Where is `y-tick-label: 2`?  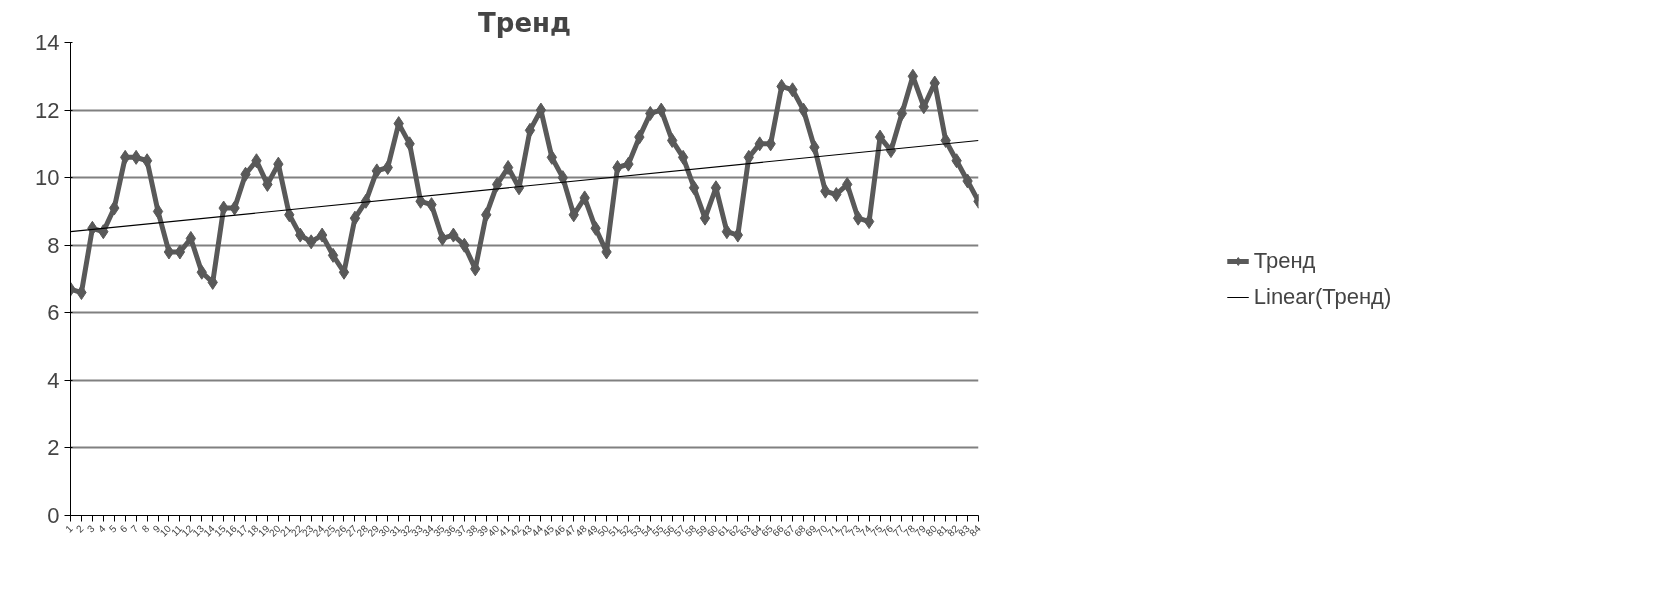 y-tick-label: 2 is located at coordinates (53, 448).